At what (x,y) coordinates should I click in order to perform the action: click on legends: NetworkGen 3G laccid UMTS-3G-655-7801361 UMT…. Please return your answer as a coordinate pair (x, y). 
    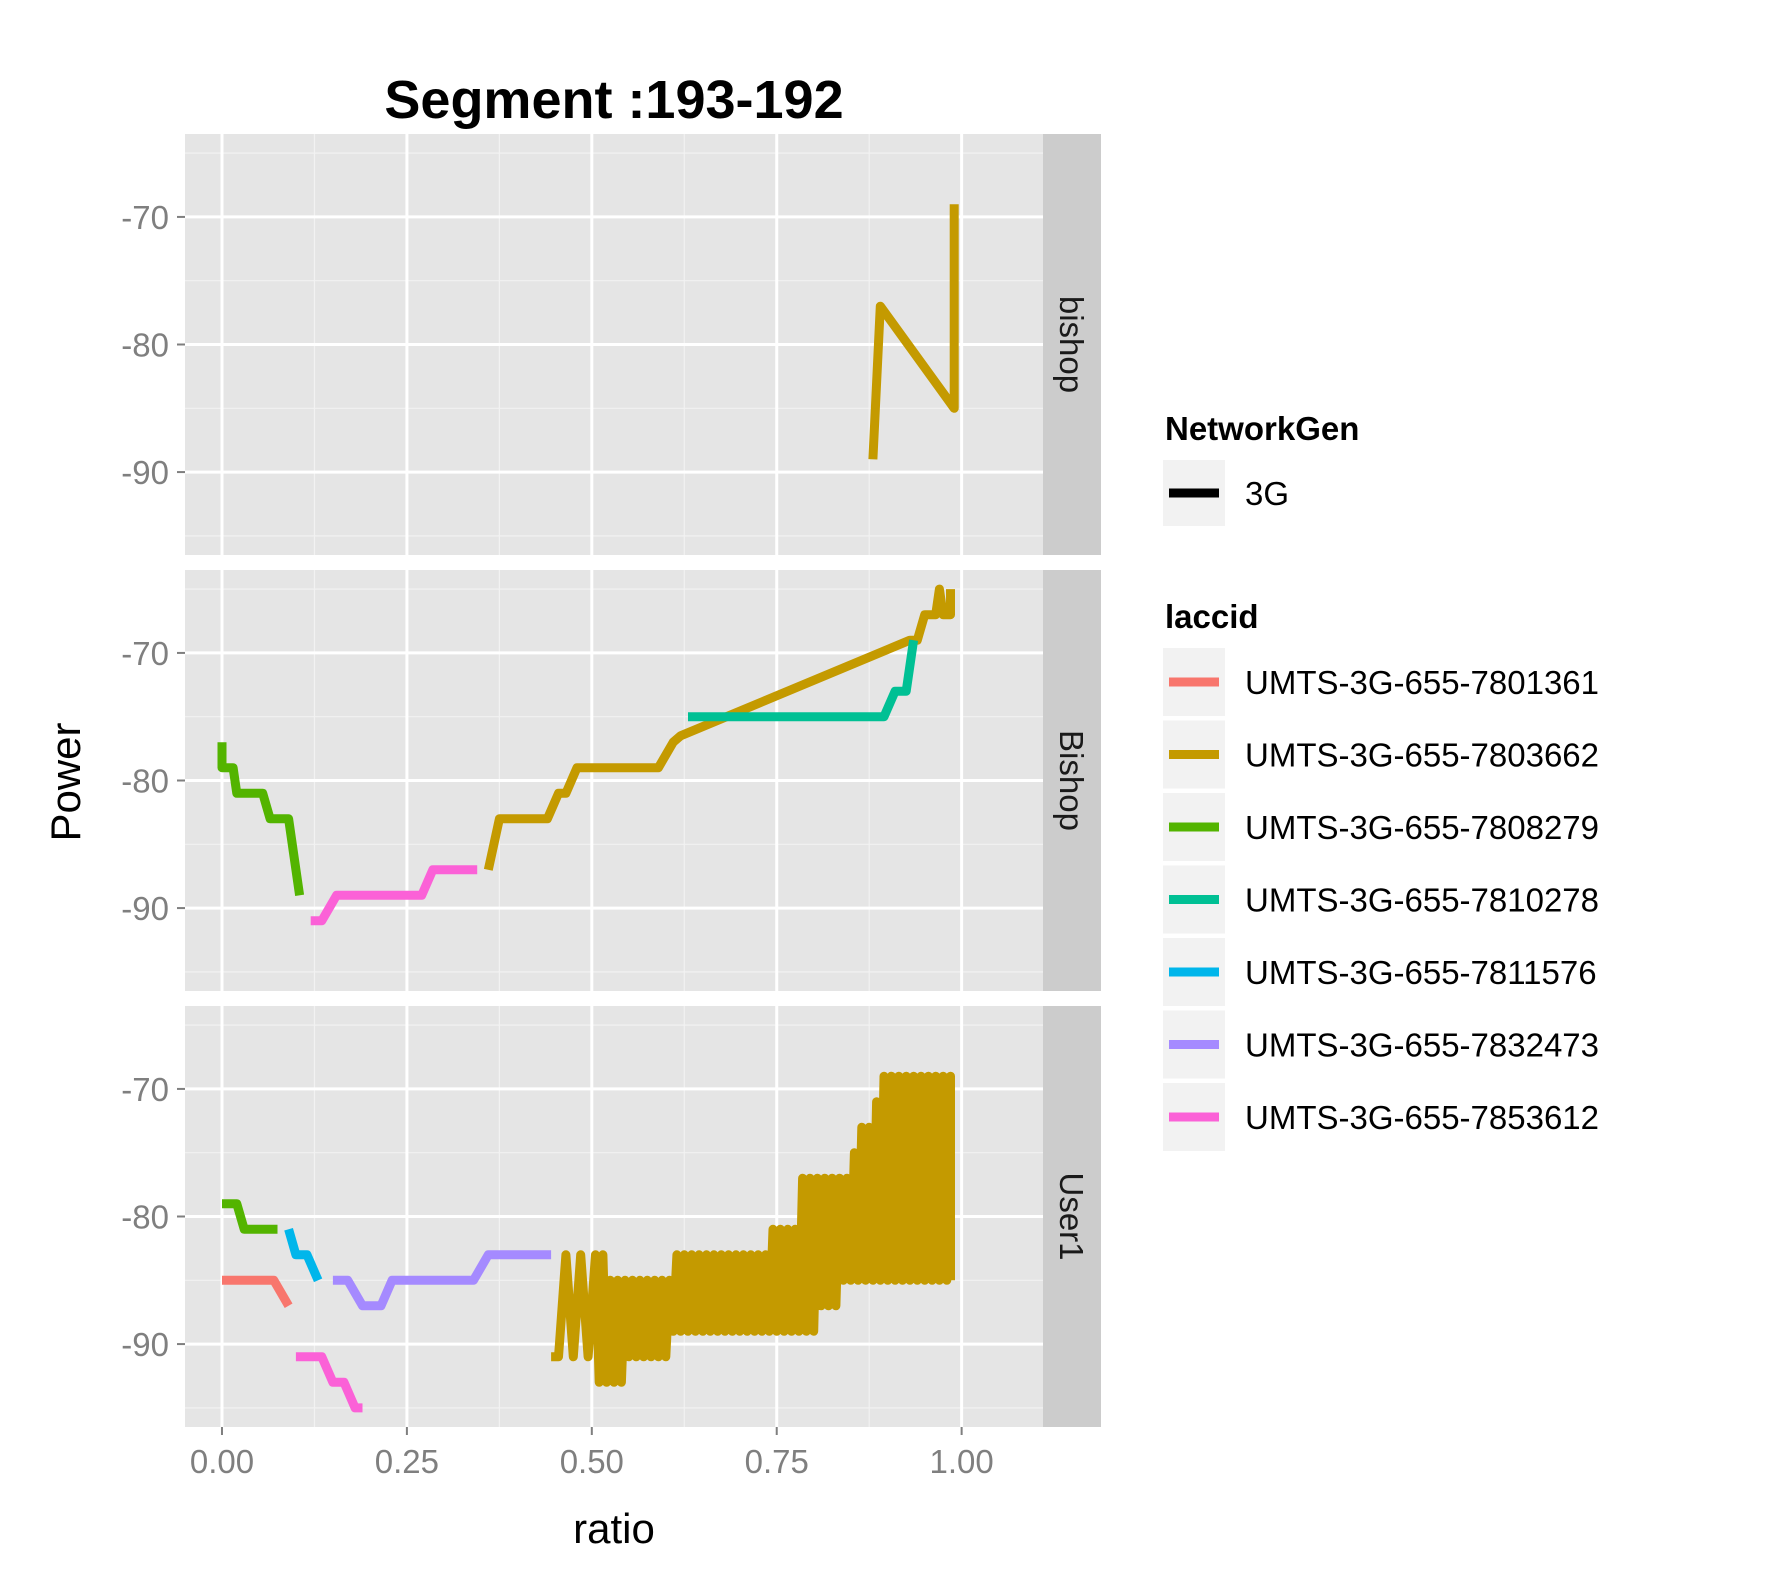
    Looking at the image, I should click on (1381, 780).